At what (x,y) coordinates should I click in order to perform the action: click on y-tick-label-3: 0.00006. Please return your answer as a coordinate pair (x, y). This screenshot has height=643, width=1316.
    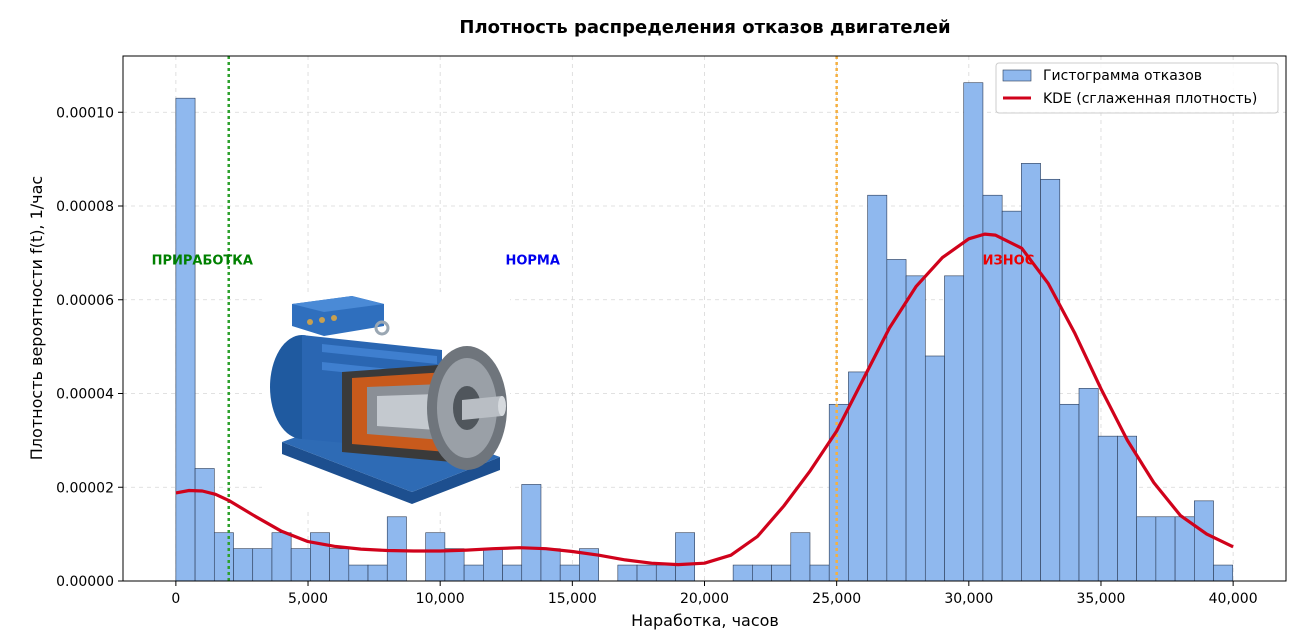
    Looking at the image, I should click on (85, 301).